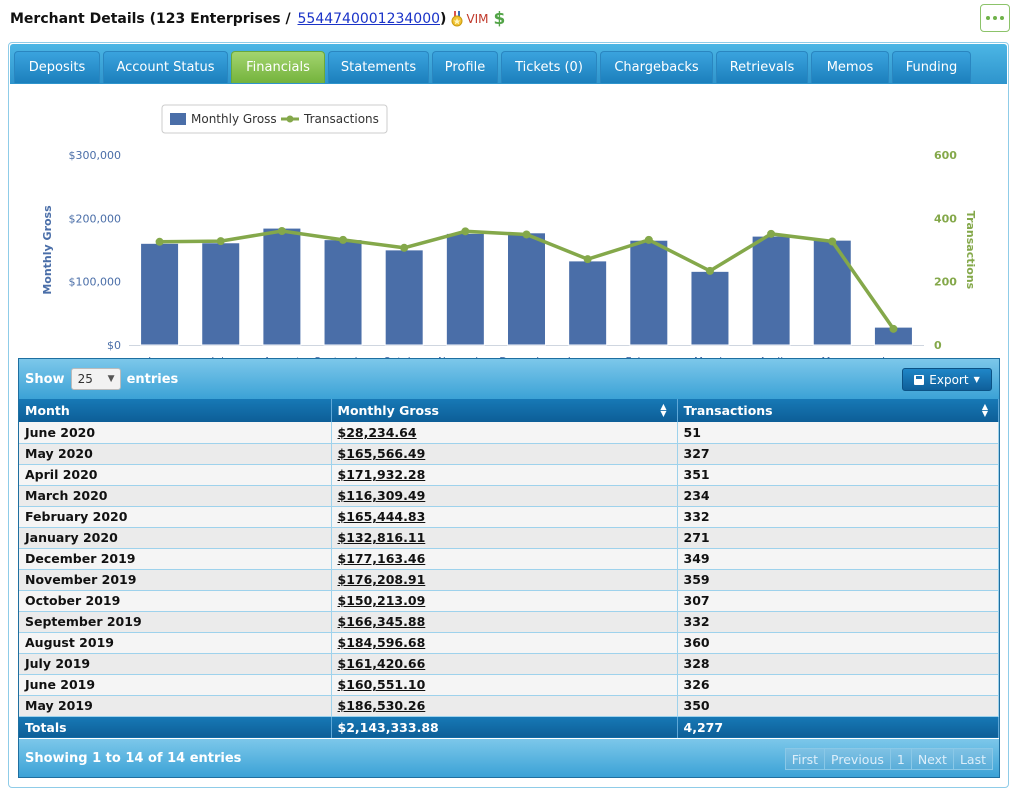 This screenshot has width=1019, height=794. Describe the element at coordinates (369, 19) in the screenshot. I see `merchant-id-link: 5544740001234000` at that location.